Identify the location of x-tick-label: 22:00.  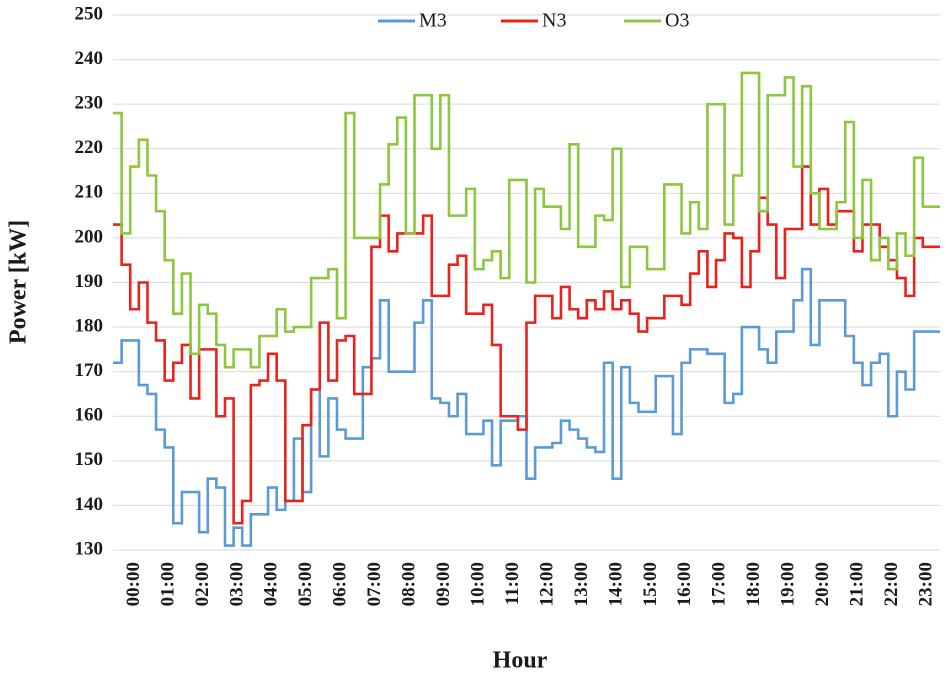
(891, 584).